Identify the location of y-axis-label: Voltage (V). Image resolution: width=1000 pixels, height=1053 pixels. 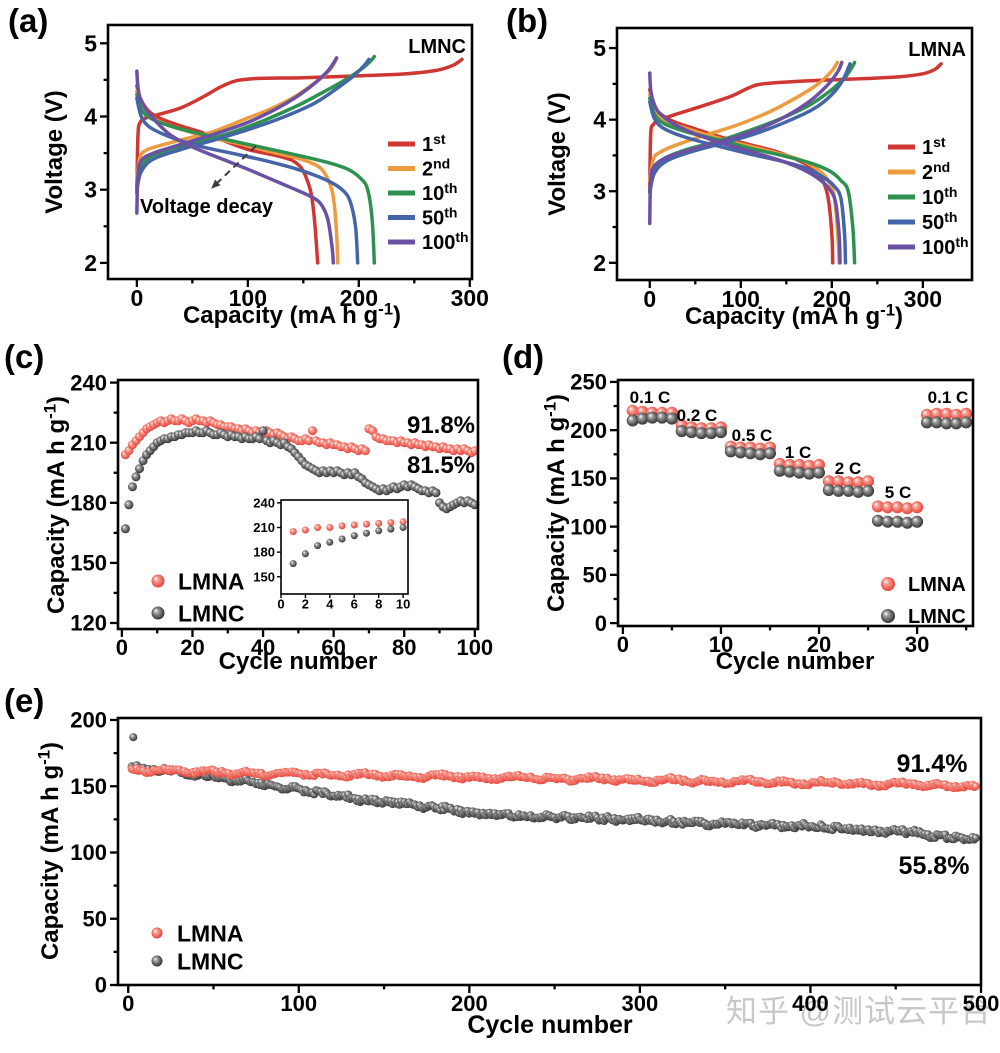
(54, 152).